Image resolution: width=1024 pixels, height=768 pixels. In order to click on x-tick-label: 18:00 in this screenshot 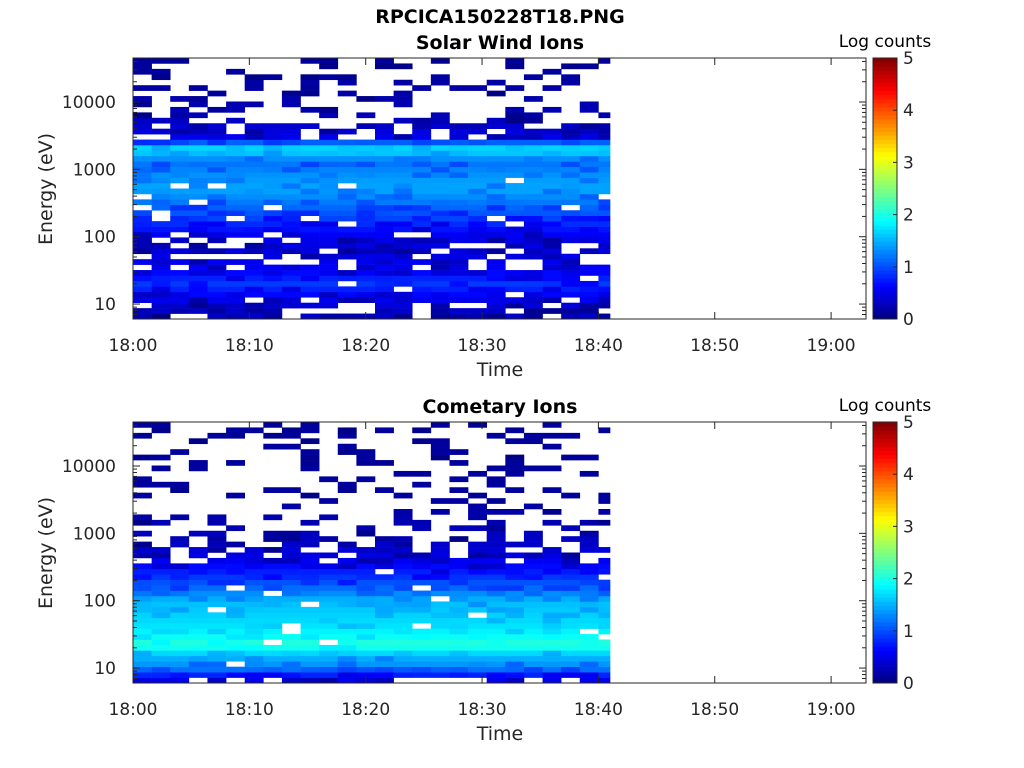, I will do `click(133, 346)`.